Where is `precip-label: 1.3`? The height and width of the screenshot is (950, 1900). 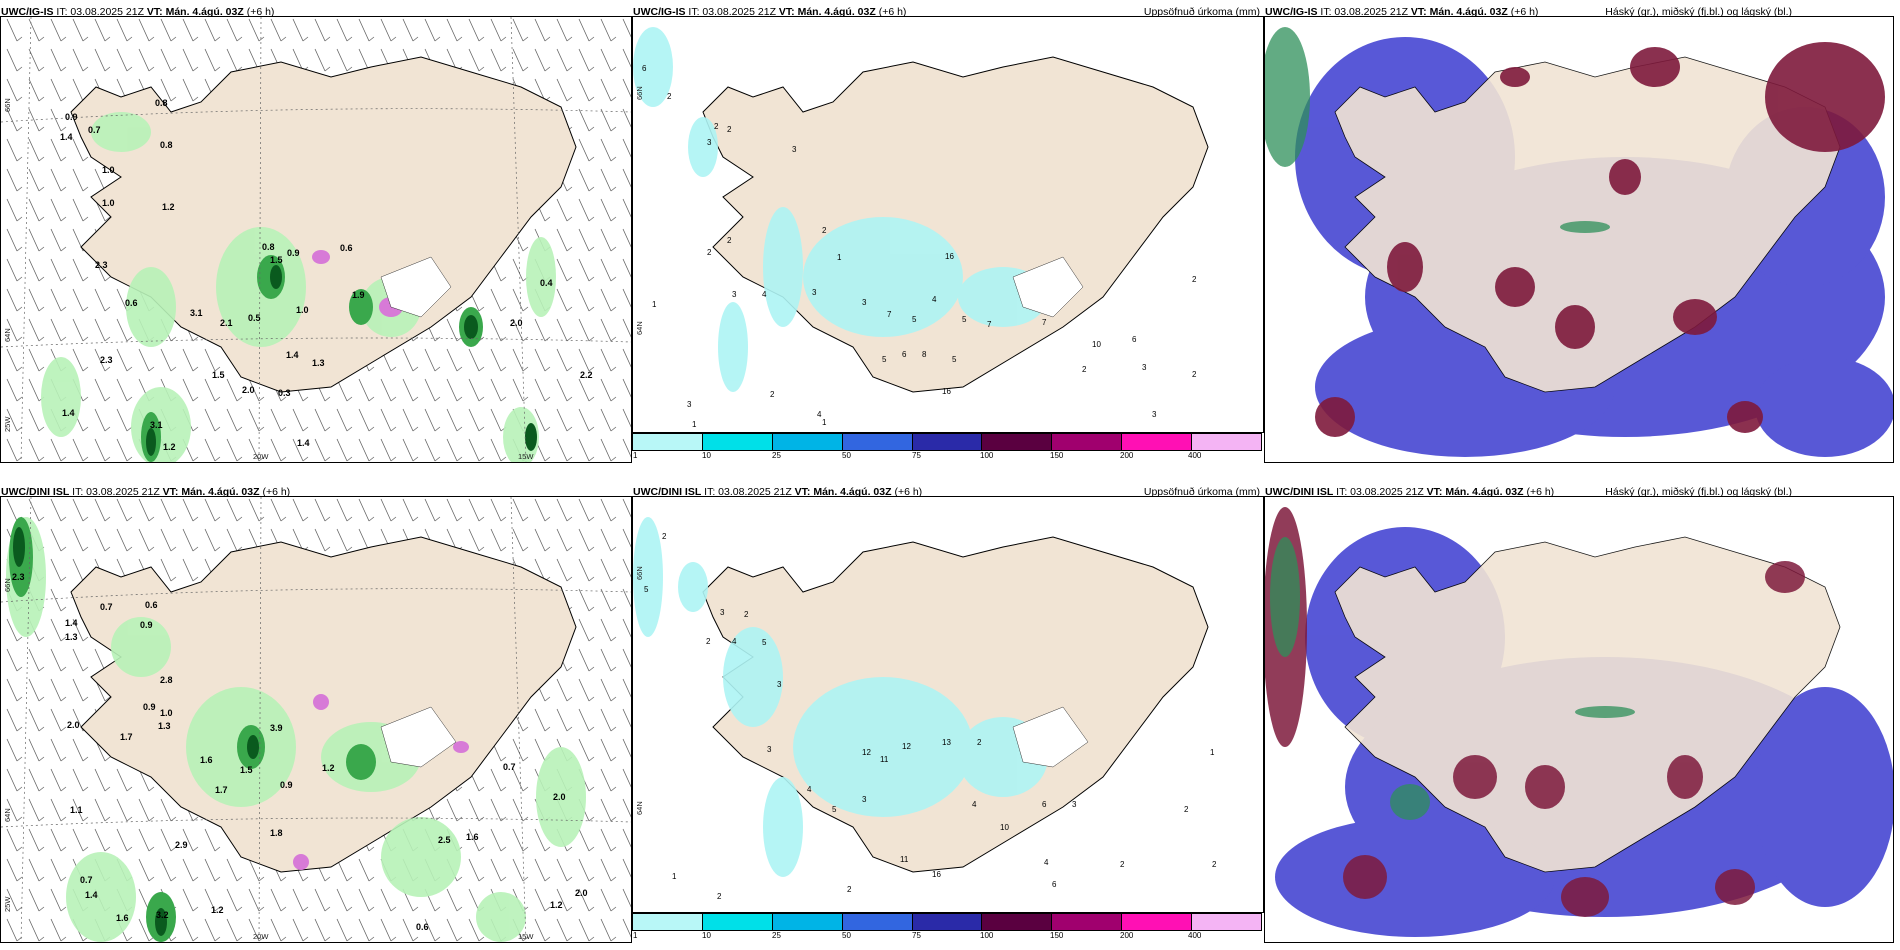 precip-label: 1.3 is located at coordinates (71, 637).